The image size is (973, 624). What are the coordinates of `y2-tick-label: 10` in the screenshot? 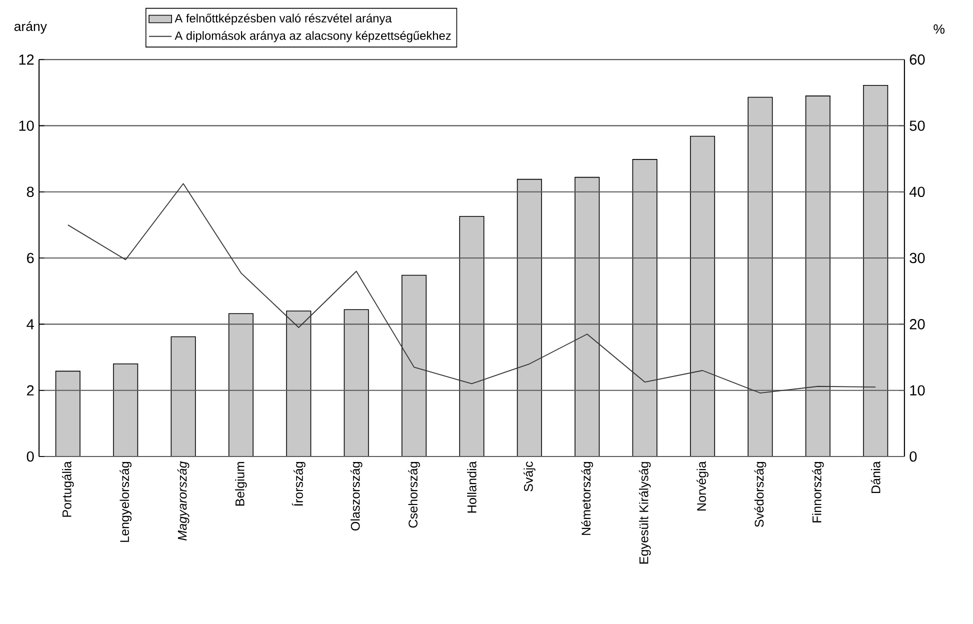 It's located at (917, 390).